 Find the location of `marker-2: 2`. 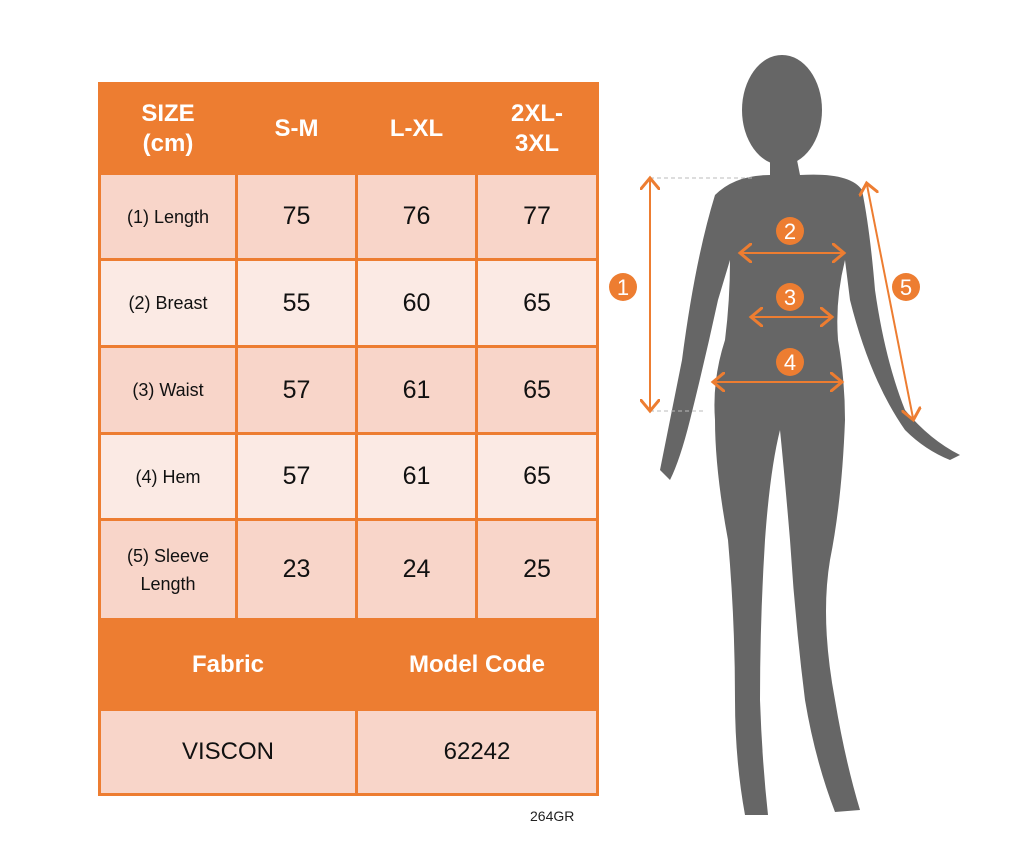

marker-2: 2 is located at coordinates (790, 231).